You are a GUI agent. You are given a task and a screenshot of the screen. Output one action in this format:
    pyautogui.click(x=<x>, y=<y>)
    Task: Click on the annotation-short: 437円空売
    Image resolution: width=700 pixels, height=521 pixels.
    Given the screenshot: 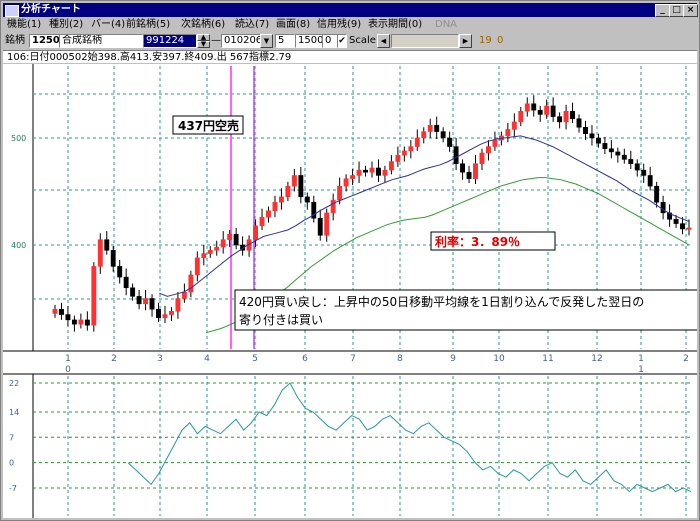 What is the action you would take?
    pyautogui.click(x=208, y=125)
    